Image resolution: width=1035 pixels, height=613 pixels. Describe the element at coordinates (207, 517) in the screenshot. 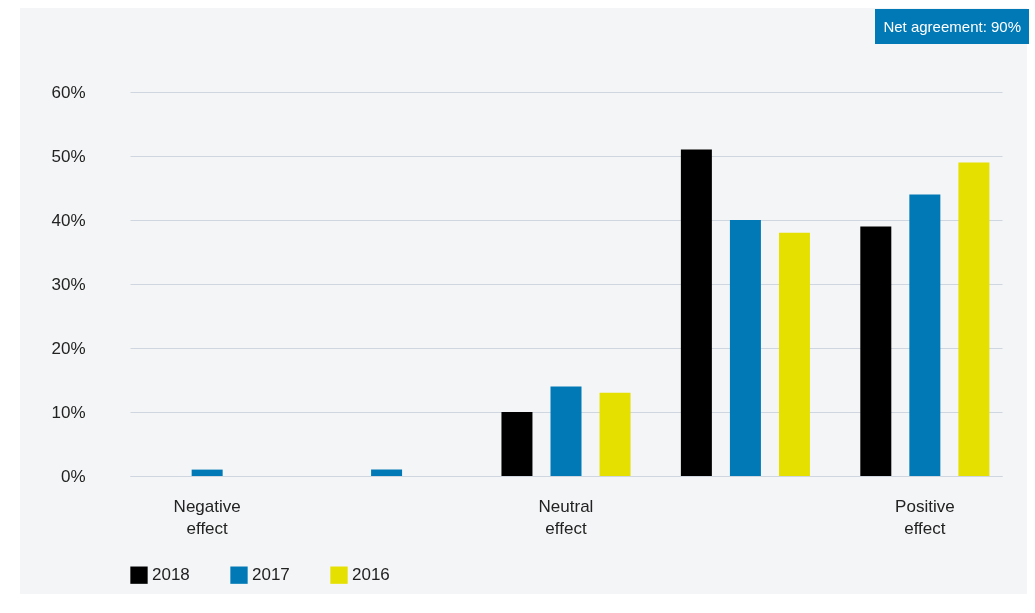

I see `x-tick-label: Negative effect` at that location.